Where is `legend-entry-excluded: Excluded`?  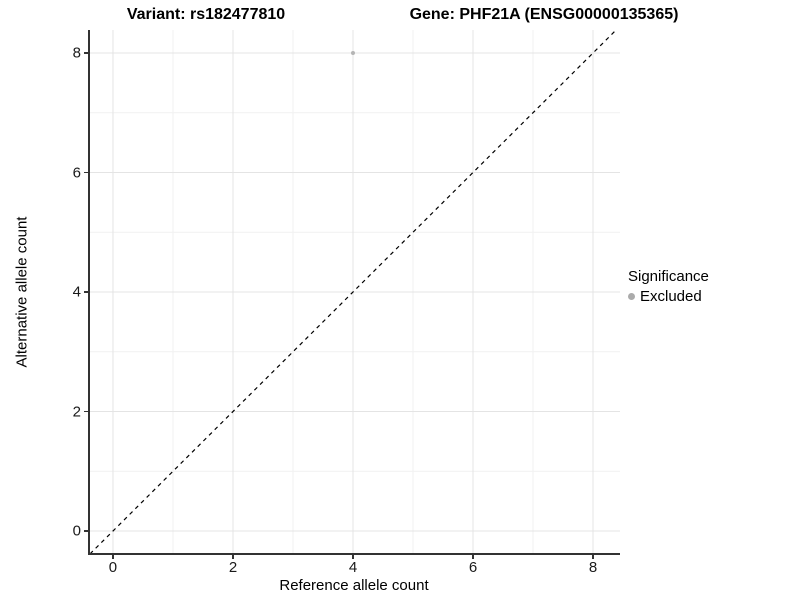 legend-entry-excluded: Excluded is located at coordinates (668, 296).